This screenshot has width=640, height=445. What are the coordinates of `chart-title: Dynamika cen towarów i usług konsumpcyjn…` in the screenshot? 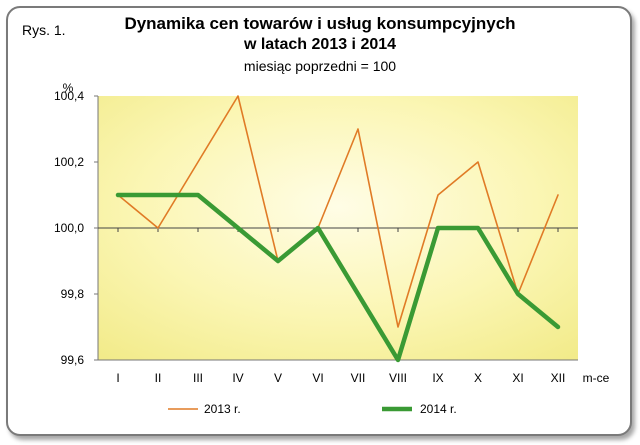 It's located at (320, 23).